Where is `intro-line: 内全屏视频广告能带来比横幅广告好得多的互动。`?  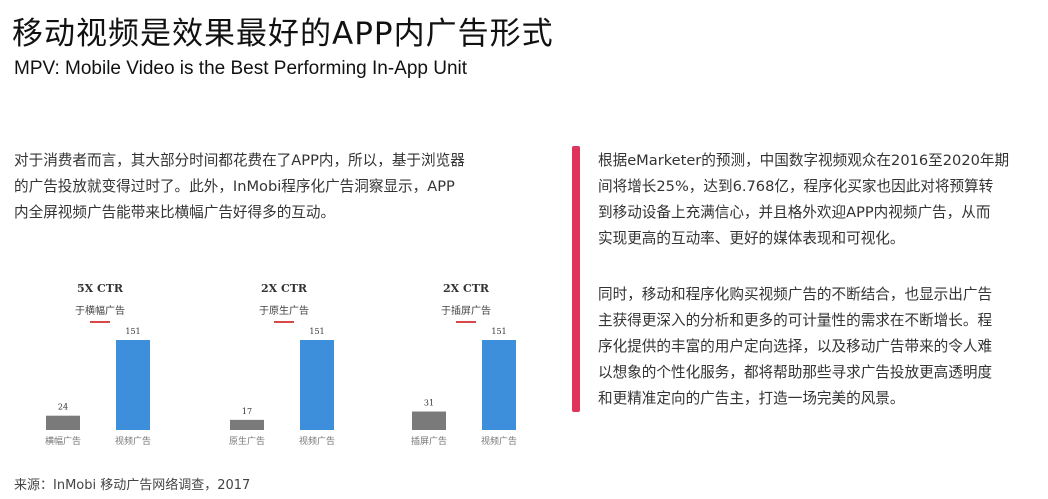
intro-line: 内全屏视频广告能带来比横幅广告好得多的互动。 is located at coordinates (175, 212).